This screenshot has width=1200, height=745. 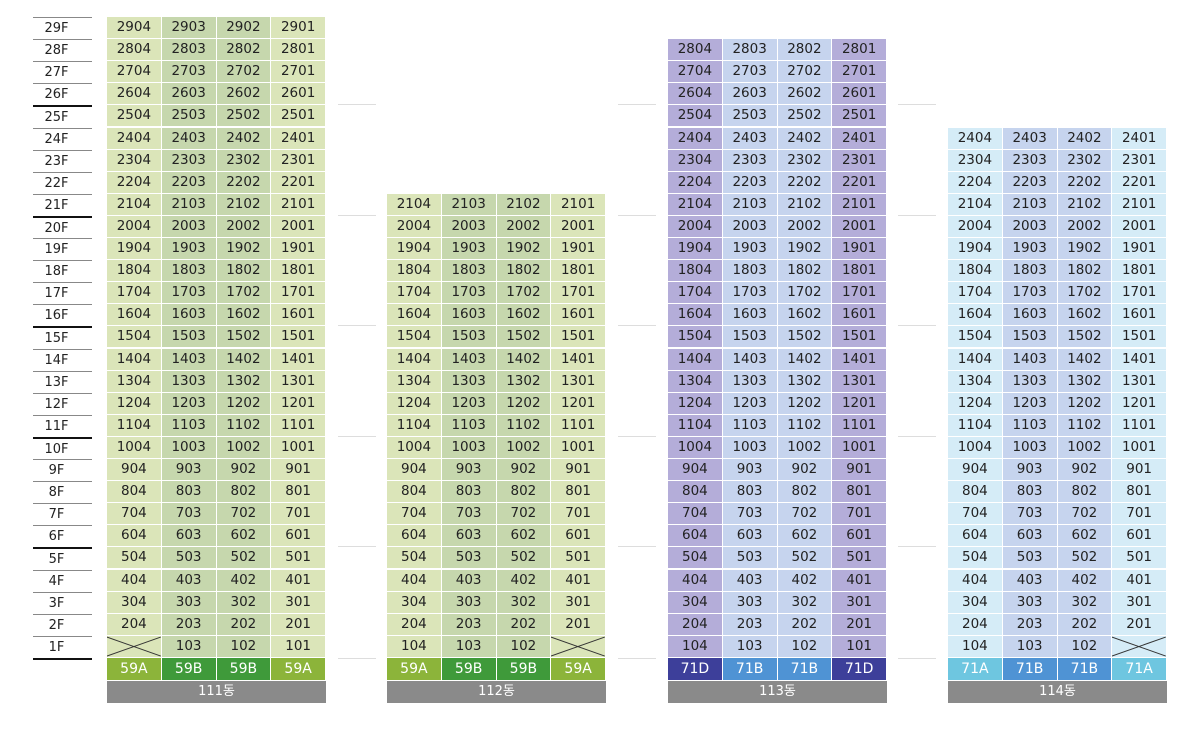 I want to click on floor-label: 23F, so click(x=62, y=160).